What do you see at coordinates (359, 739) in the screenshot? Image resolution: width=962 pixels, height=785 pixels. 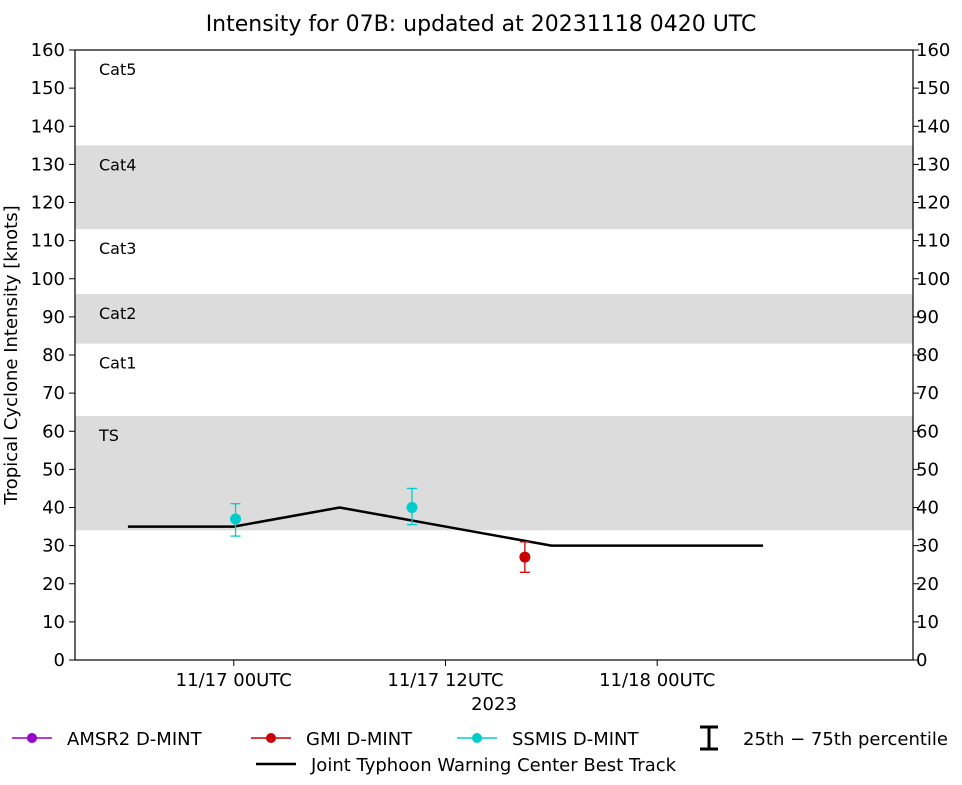 I see `legend-gmi-d-mint-label: GMI D-MINT` at bounding box center [359, 739].